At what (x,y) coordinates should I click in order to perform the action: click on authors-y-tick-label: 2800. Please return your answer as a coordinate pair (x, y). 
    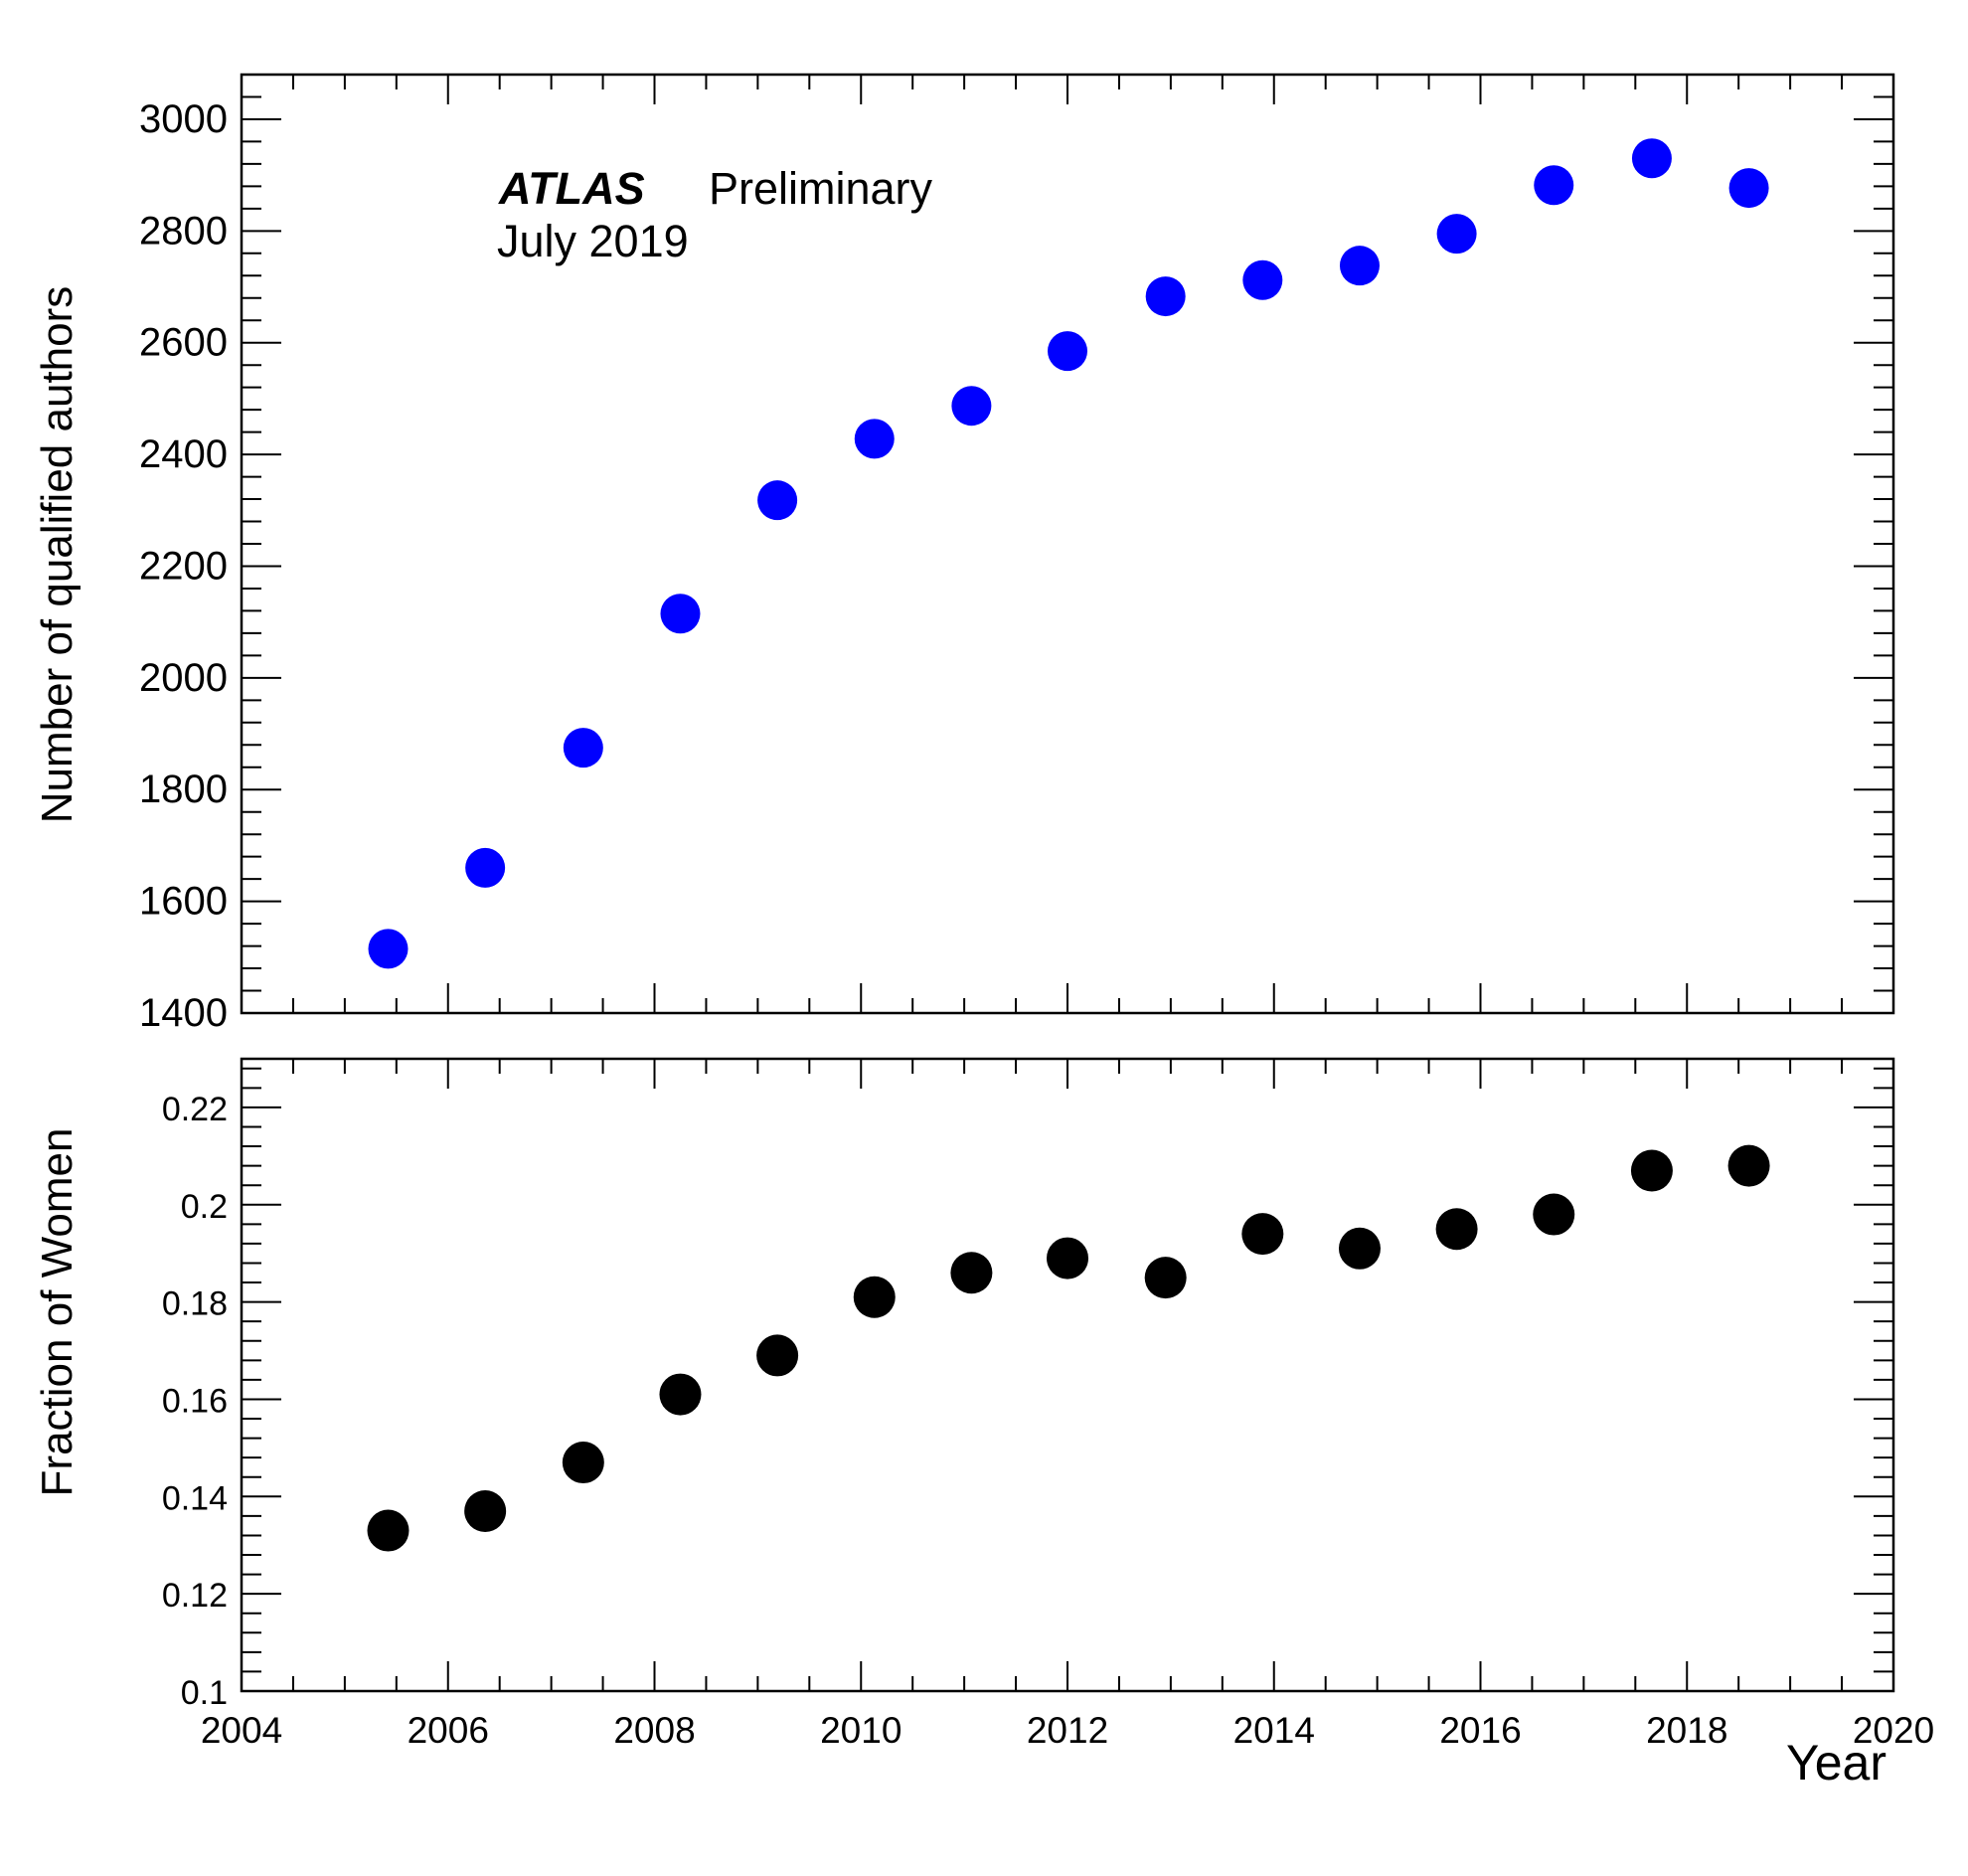
    Looking at the image, I should click on (183, 231).